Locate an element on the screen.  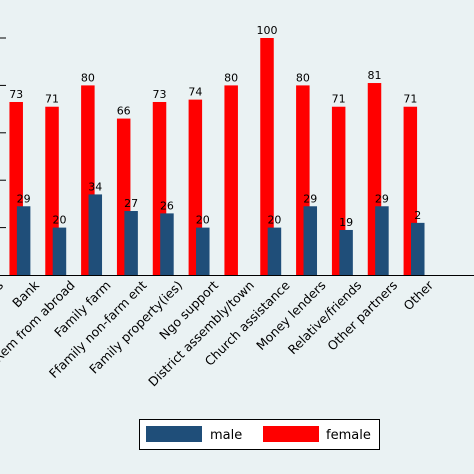
legend-label-female: female is located at coordinates (348, 435).